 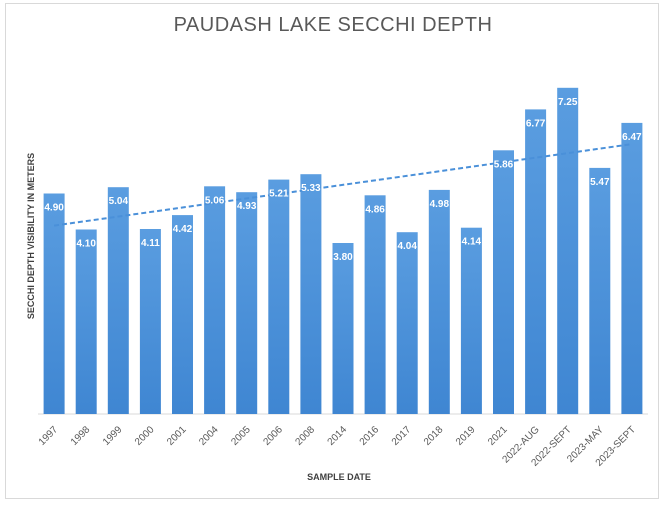 I want to click on bar-2005, so click(x=247, y=303).